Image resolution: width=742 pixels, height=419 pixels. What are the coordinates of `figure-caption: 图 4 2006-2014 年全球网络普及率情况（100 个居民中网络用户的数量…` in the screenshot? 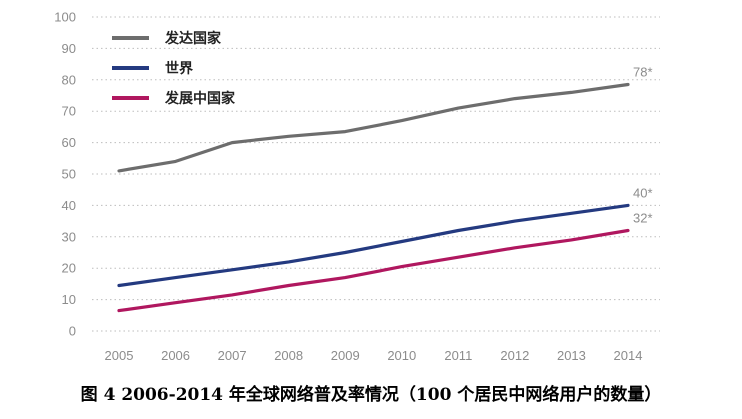 It's located at (371, 395).